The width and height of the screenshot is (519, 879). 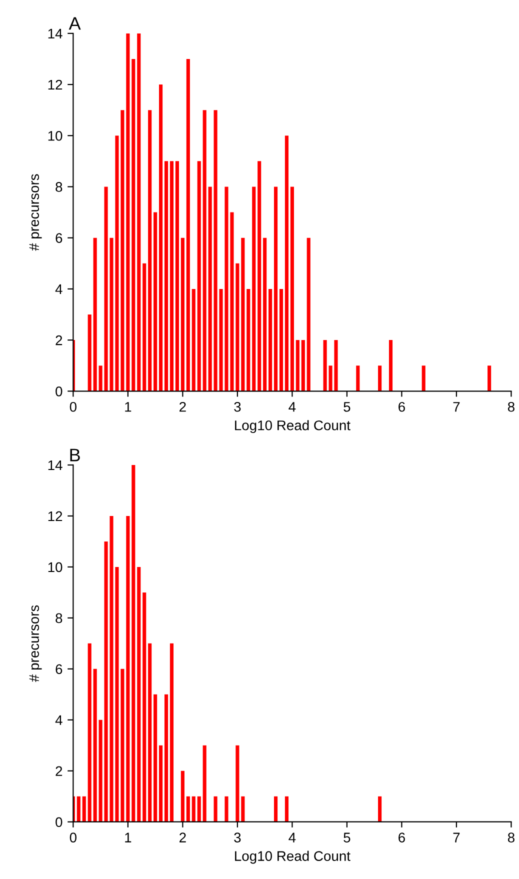 I want to click on chart-title: A, so click(x=74, y=23).